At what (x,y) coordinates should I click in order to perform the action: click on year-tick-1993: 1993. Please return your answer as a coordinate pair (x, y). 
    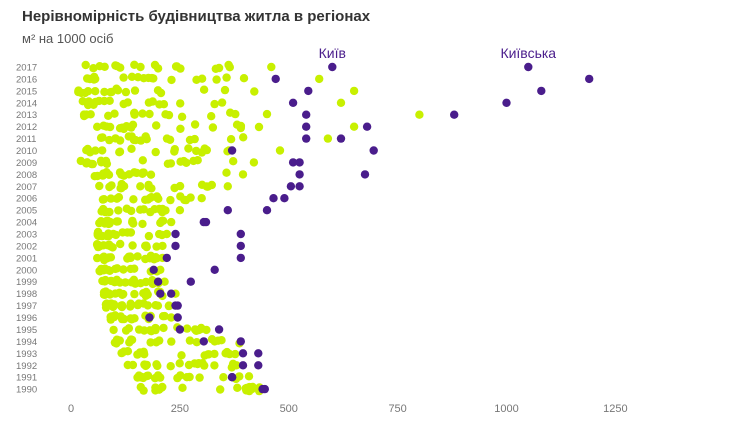
    Looking at the image, I should click on (26, 354).